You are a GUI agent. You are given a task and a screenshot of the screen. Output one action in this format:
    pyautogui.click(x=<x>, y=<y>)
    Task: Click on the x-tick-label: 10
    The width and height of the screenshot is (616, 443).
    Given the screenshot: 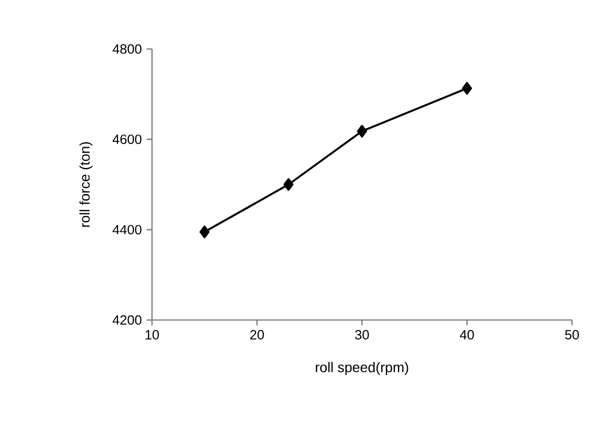 What is the action you would take?
    pyautogui.click(x=152, y=335)
    